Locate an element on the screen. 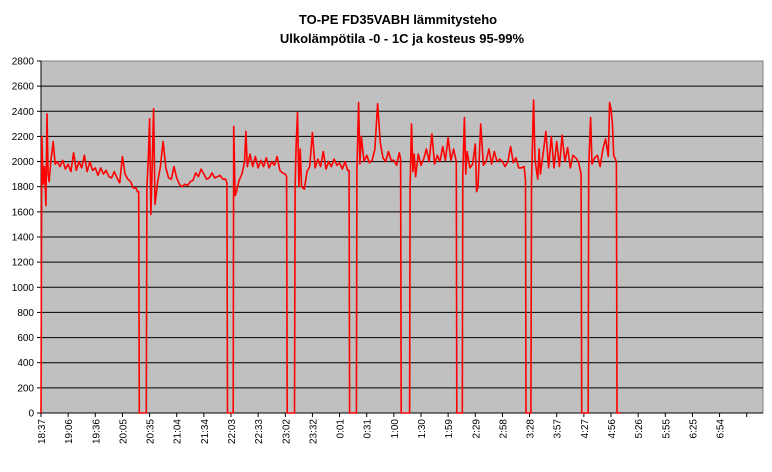 The width and height of the screenshot is (772, 472). y-tick-label: 600 is located at coordinates (25, 338).